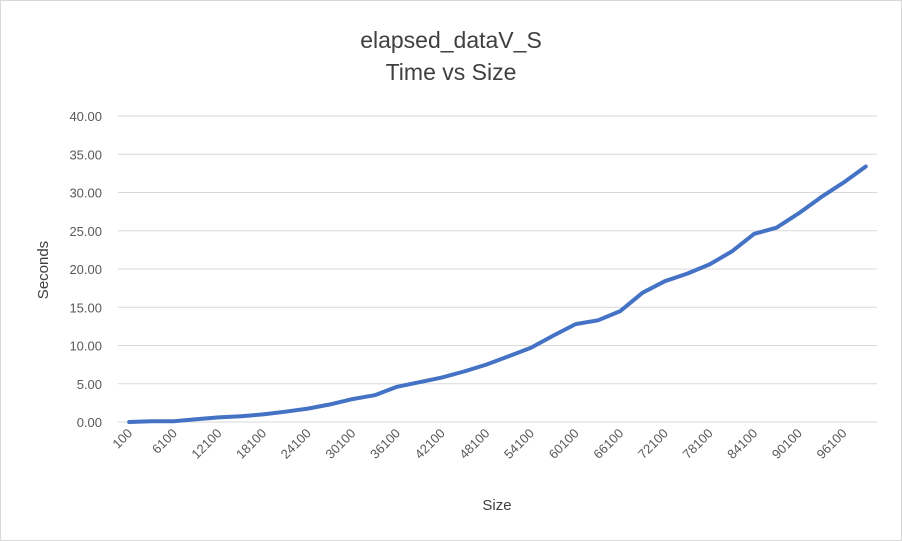 This screenshot has width=902, height=541. I want to click on y-tick-label: 30.00, so click(85, 193).